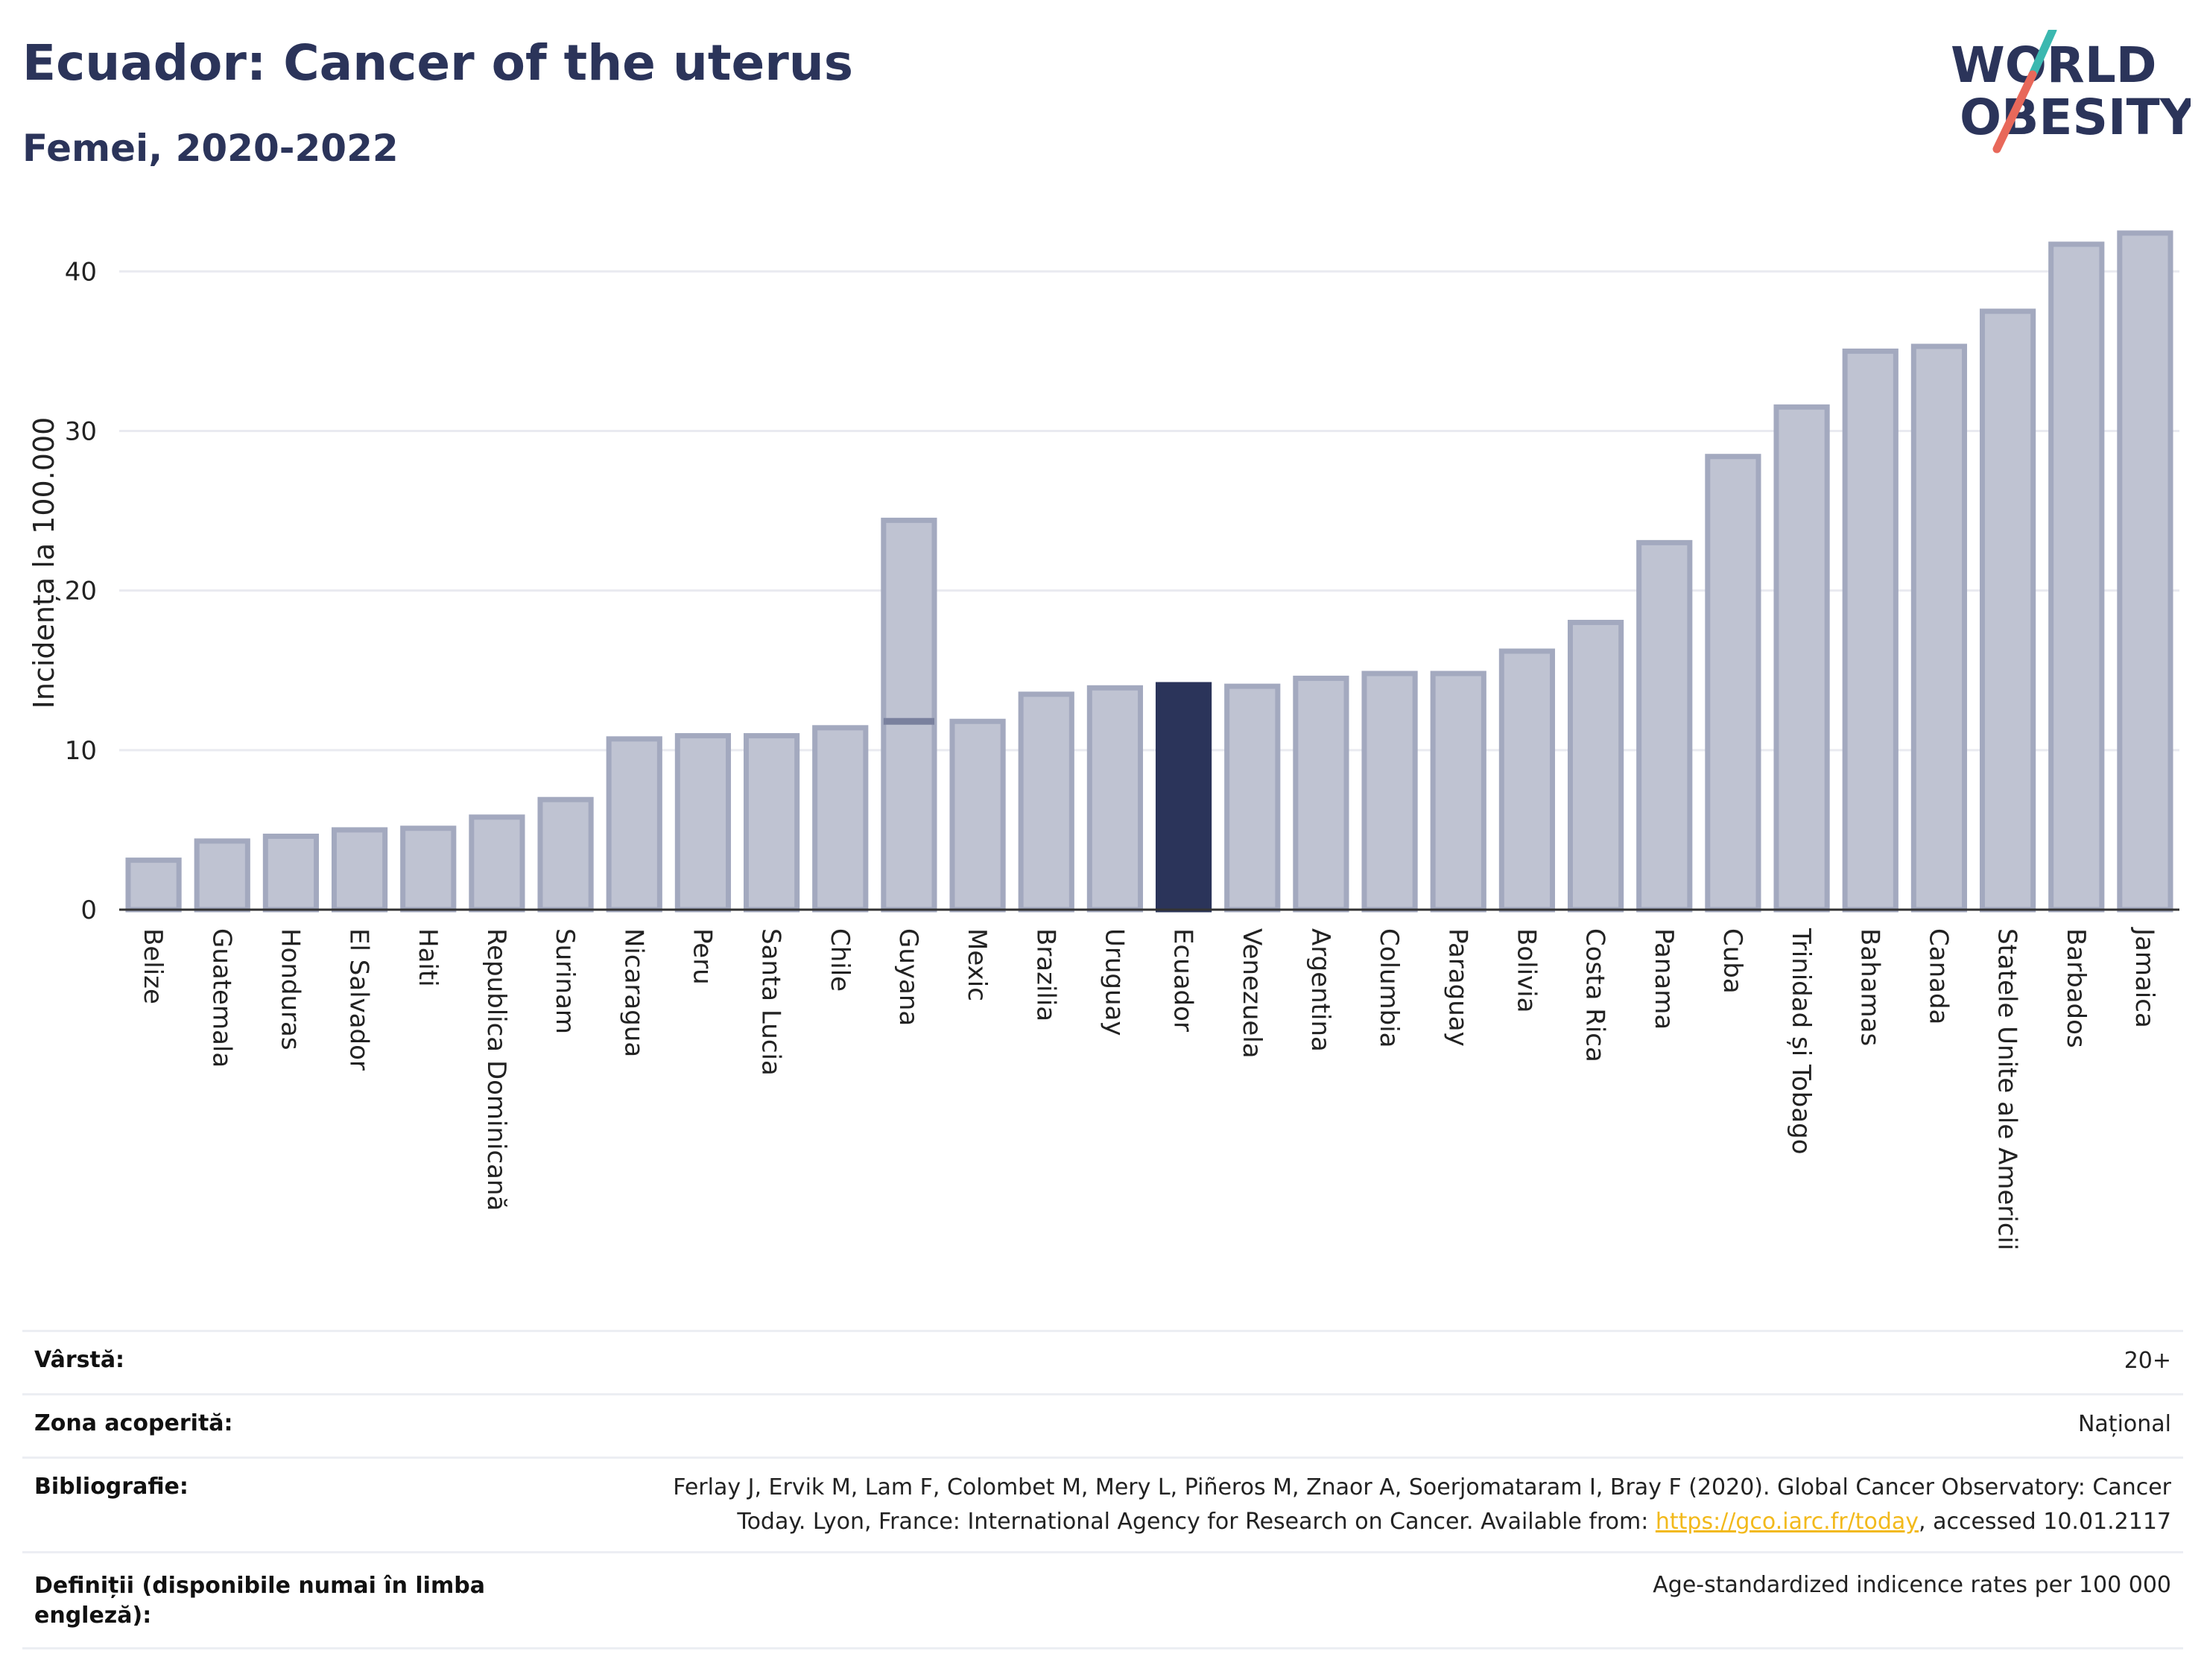  Describe the element at coordinates (2124, 1424) in the screenshot. I see `zone-value: Național` at that location.